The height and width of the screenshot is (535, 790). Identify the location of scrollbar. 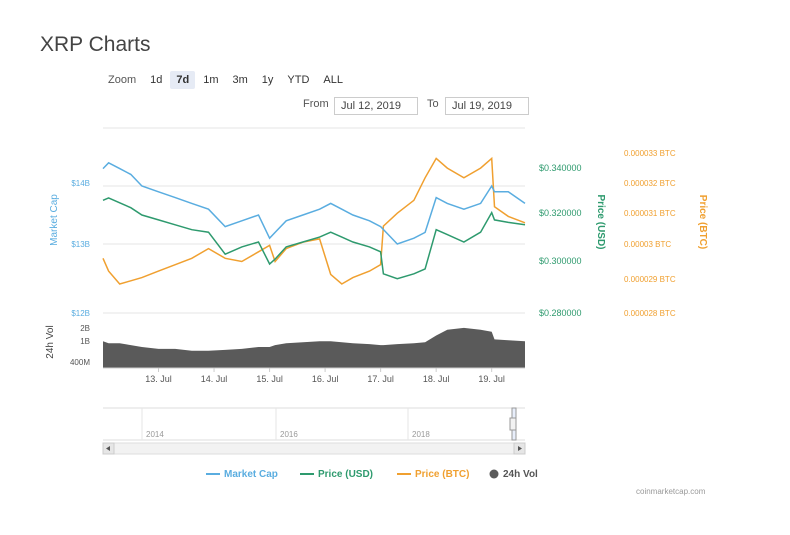
(314, 448).